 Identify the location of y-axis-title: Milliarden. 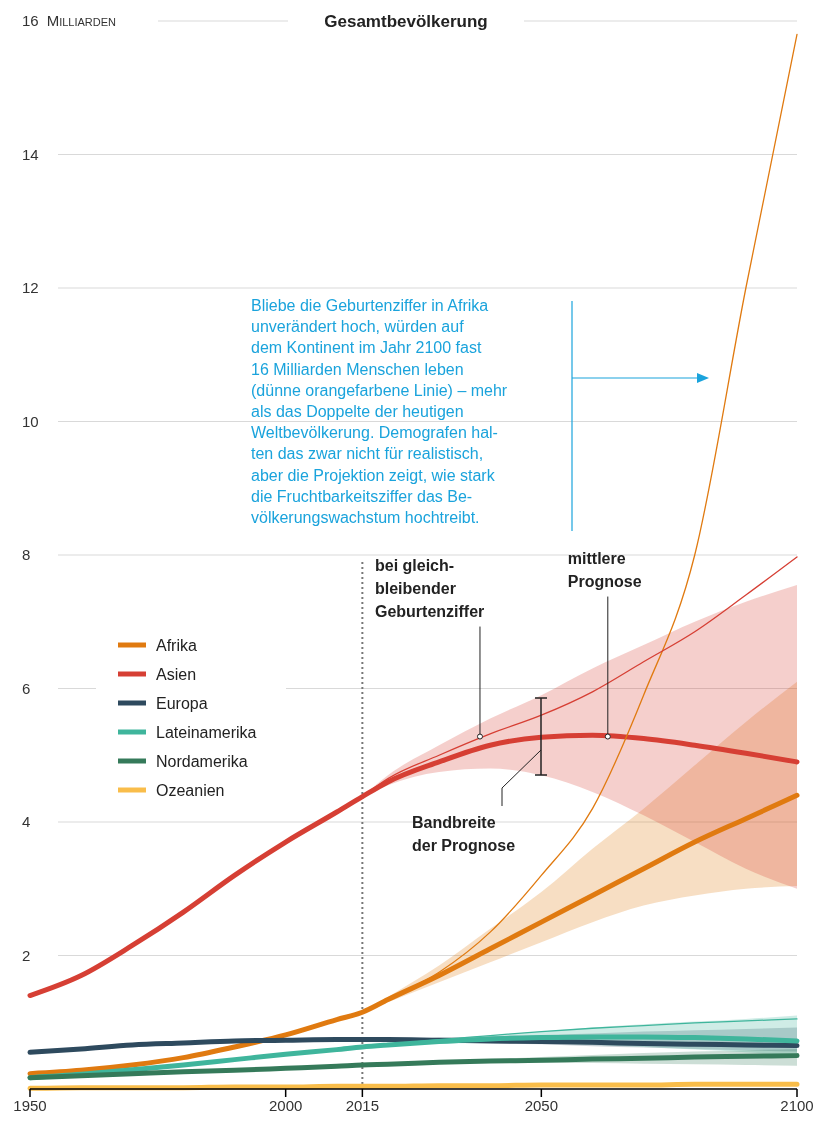
(81, 21).